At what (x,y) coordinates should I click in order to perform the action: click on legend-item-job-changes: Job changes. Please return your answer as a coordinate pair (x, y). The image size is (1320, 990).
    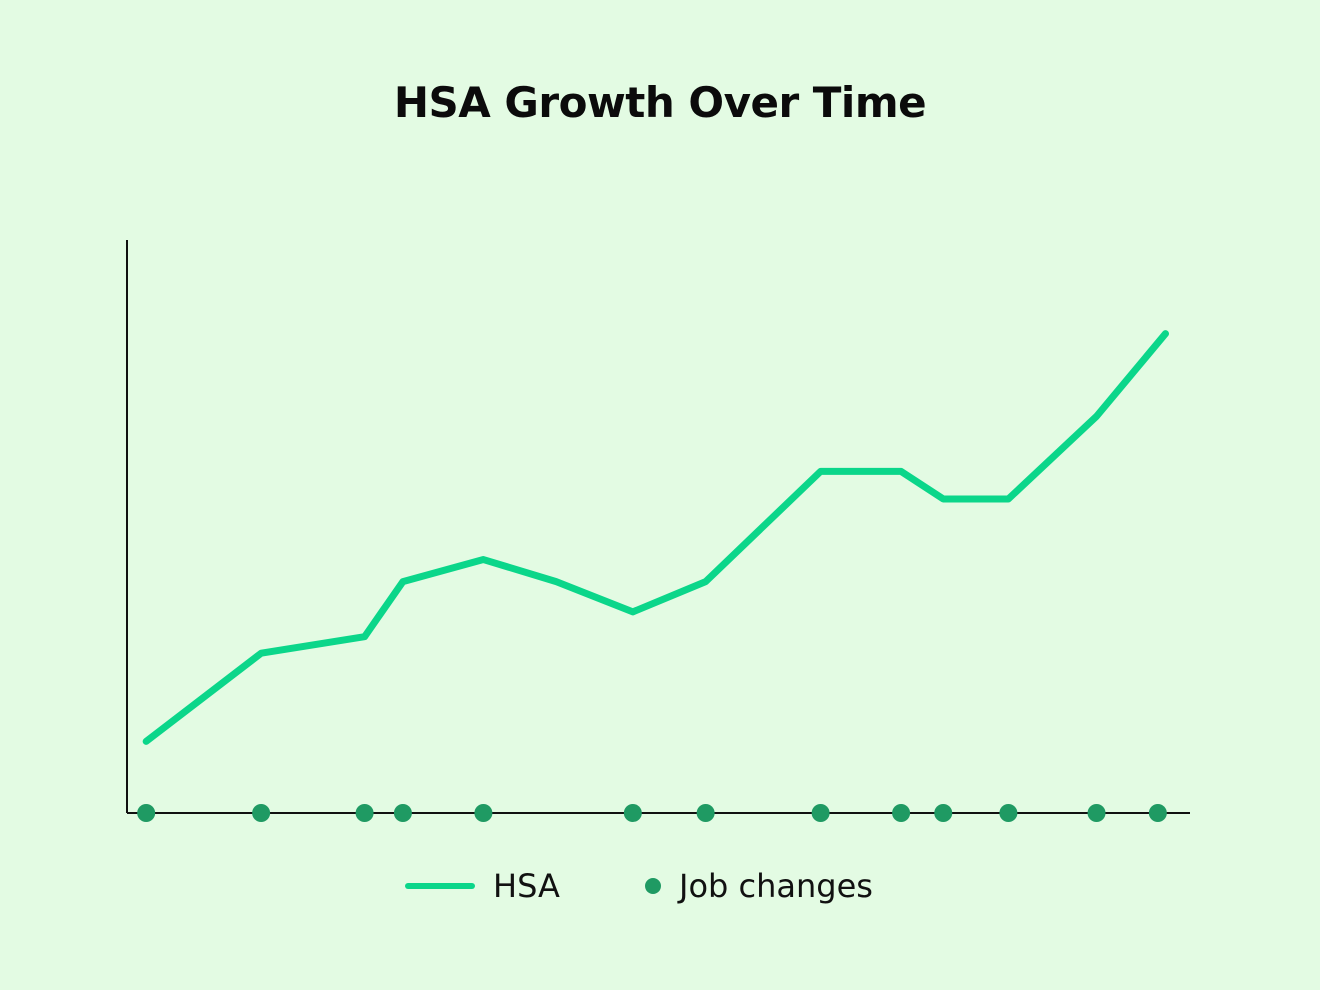
    Looking at the image, I should click on (759, 886).